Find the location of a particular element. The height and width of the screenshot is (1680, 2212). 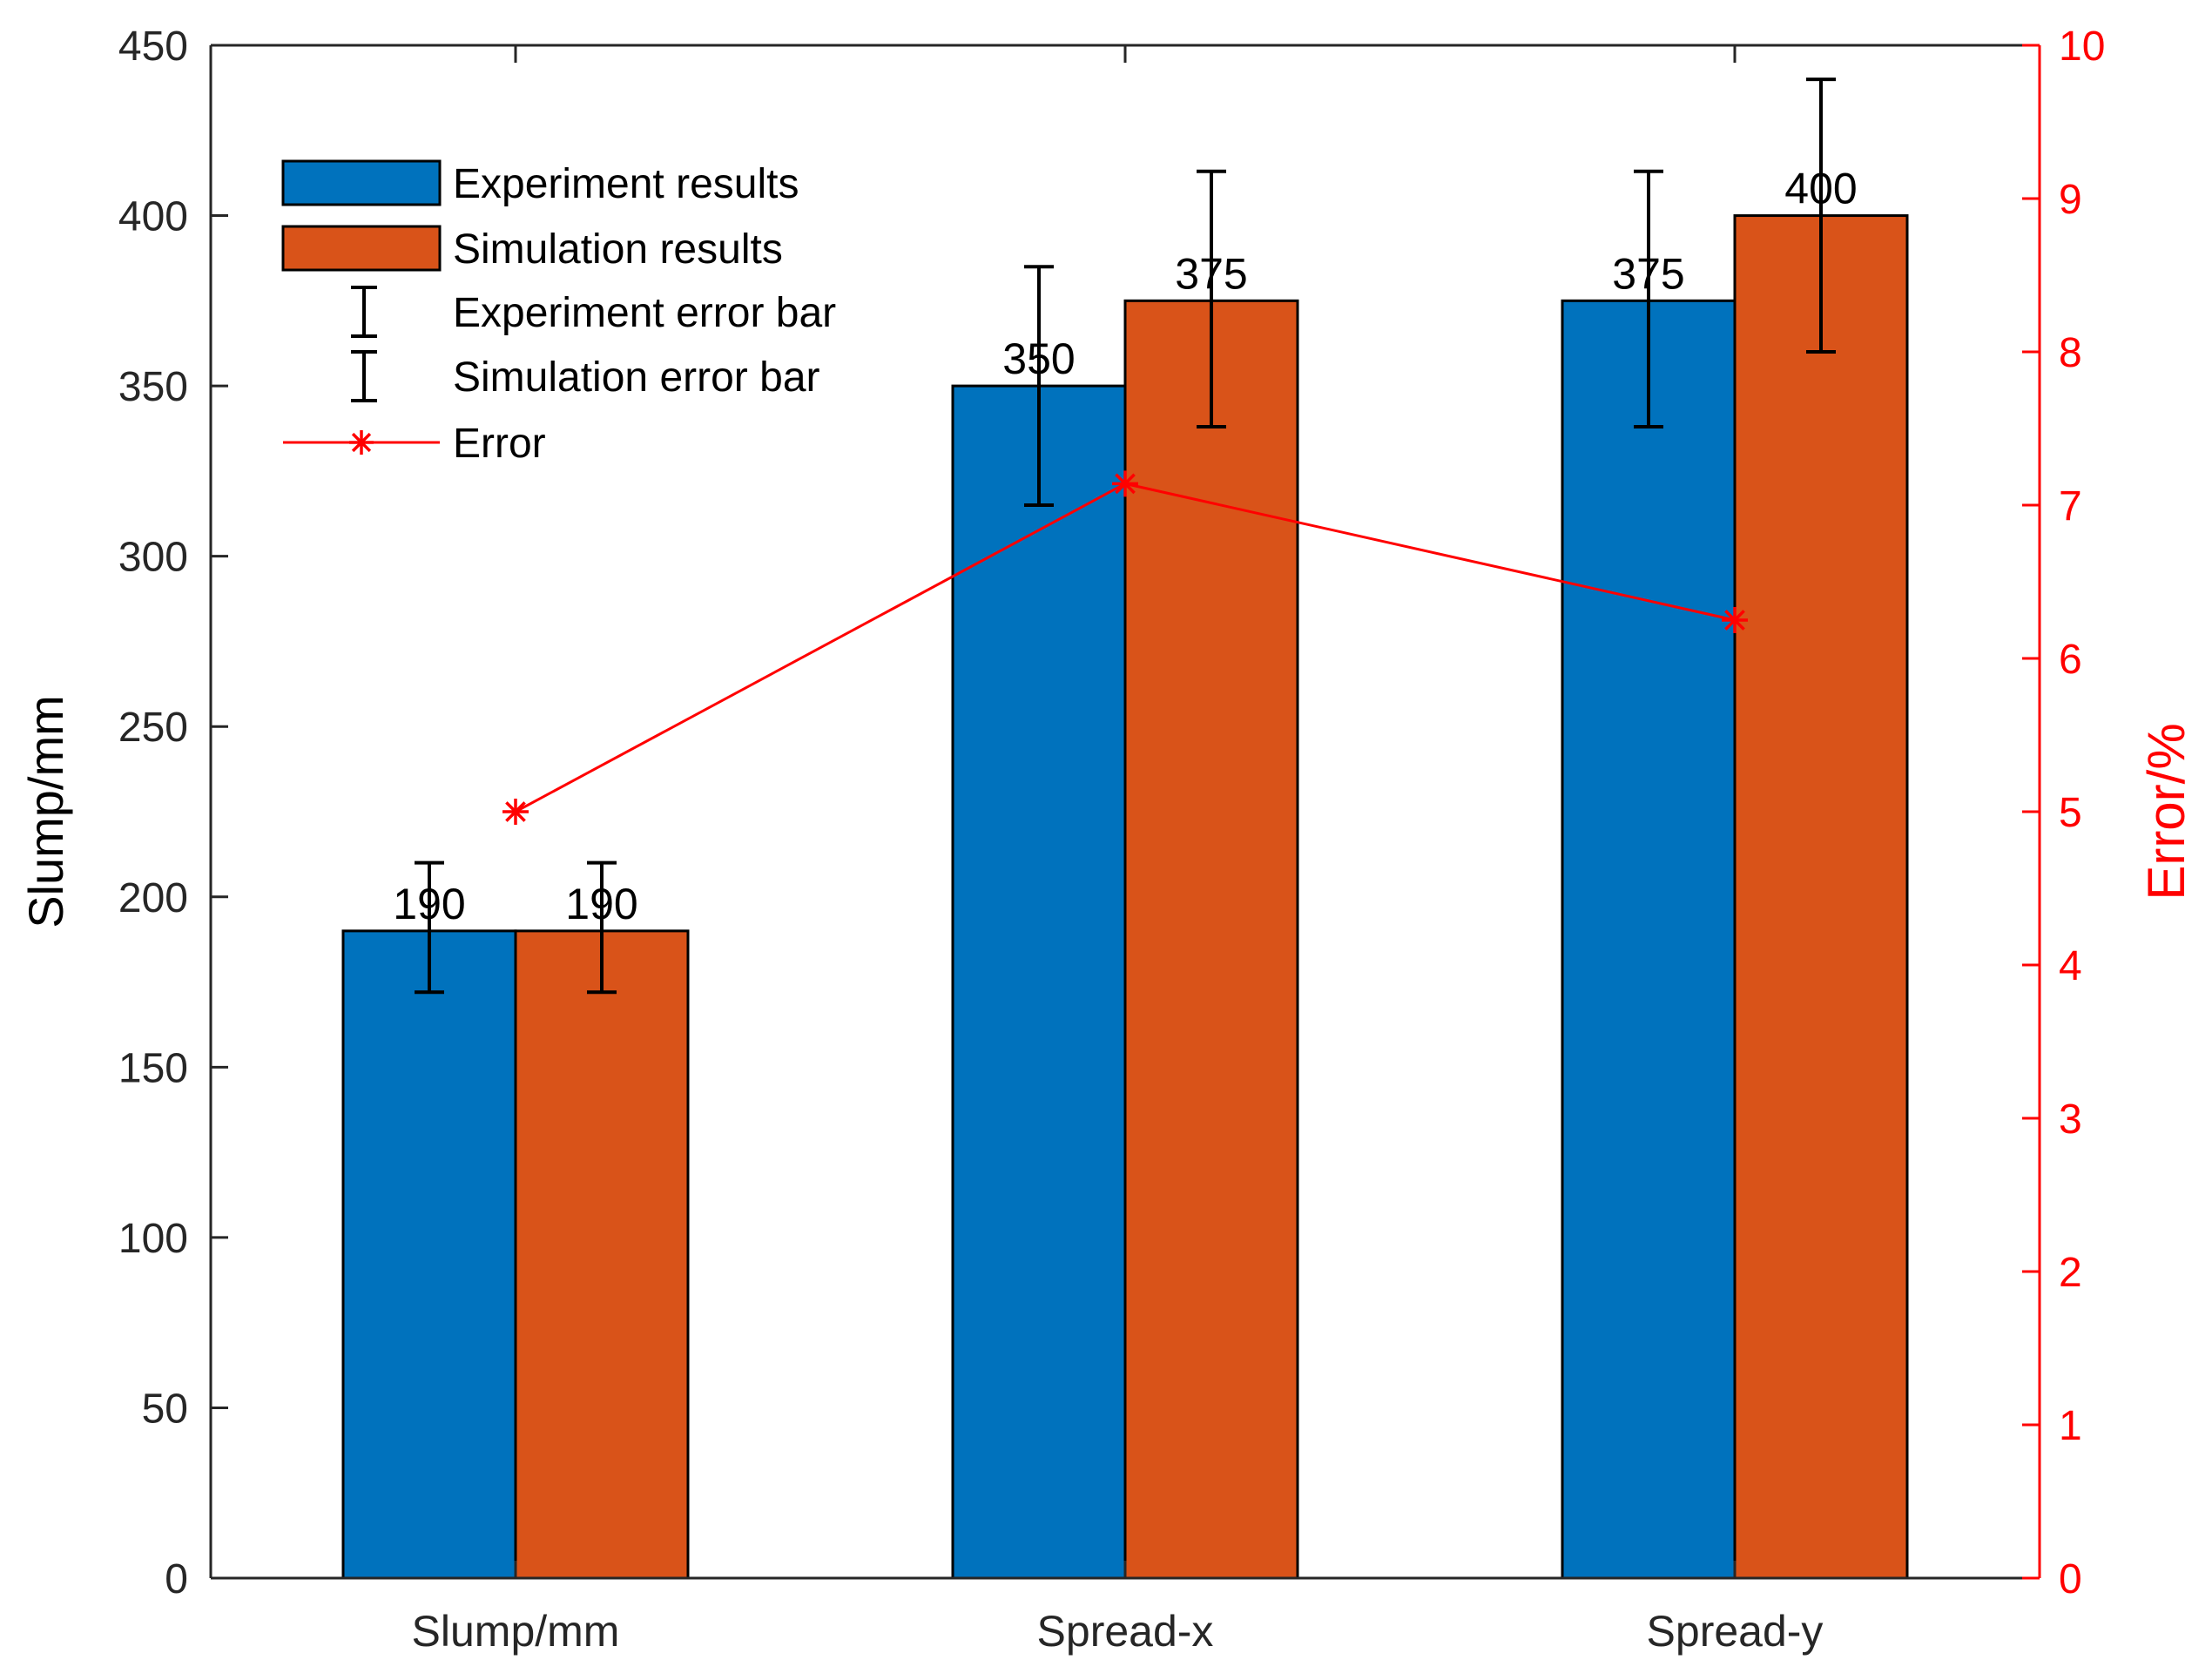

legend-entry-label: Simulation error bar is located at coordinates (636, 377).